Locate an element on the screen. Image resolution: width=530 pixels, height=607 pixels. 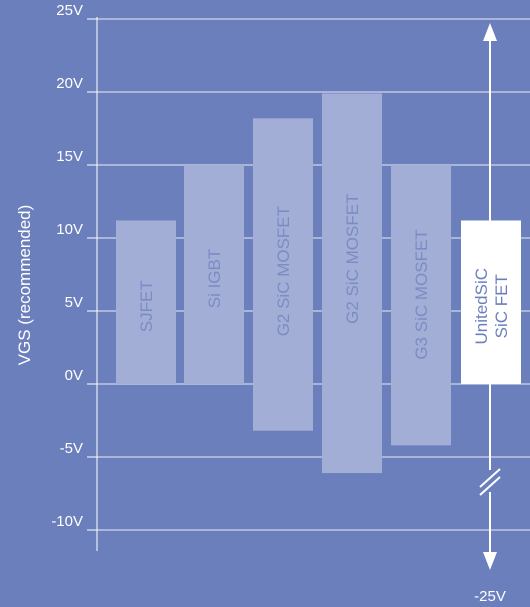
y-tick-label-1: 20V is located at coordinates (69, 83).